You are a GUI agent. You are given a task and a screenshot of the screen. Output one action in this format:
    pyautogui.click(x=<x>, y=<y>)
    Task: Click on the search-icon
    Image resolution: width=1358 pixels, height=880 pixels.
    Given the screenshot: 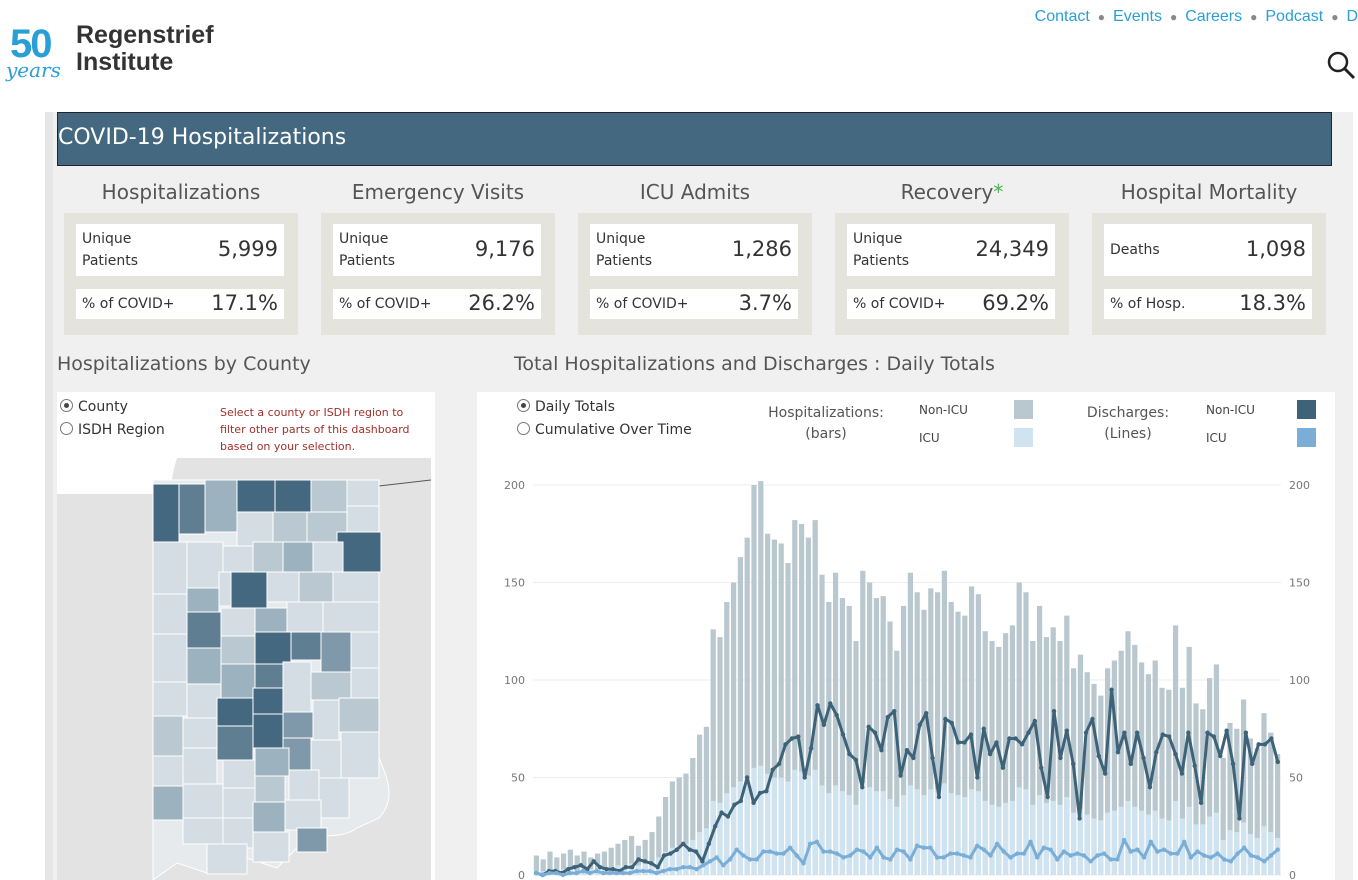 What is the action you would take?
    pyautogui.click(x=1341, y=65)
    